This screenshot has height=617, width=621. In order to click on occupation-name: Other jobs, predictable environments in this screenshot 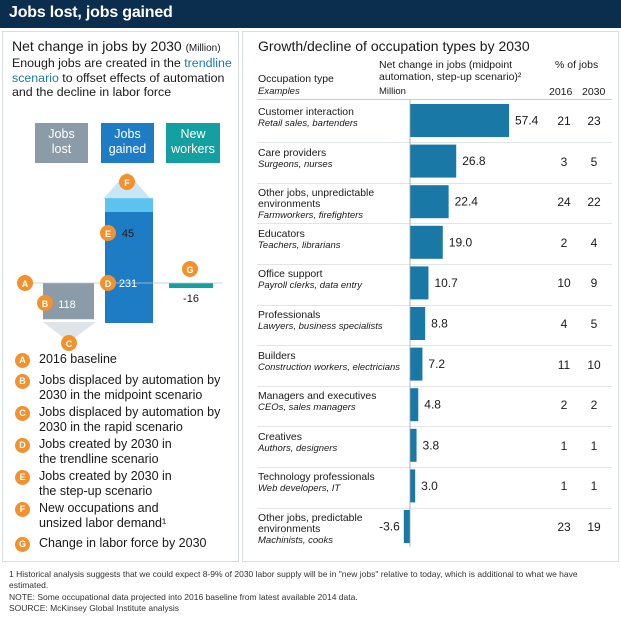, I will do `click(310, 524)`.